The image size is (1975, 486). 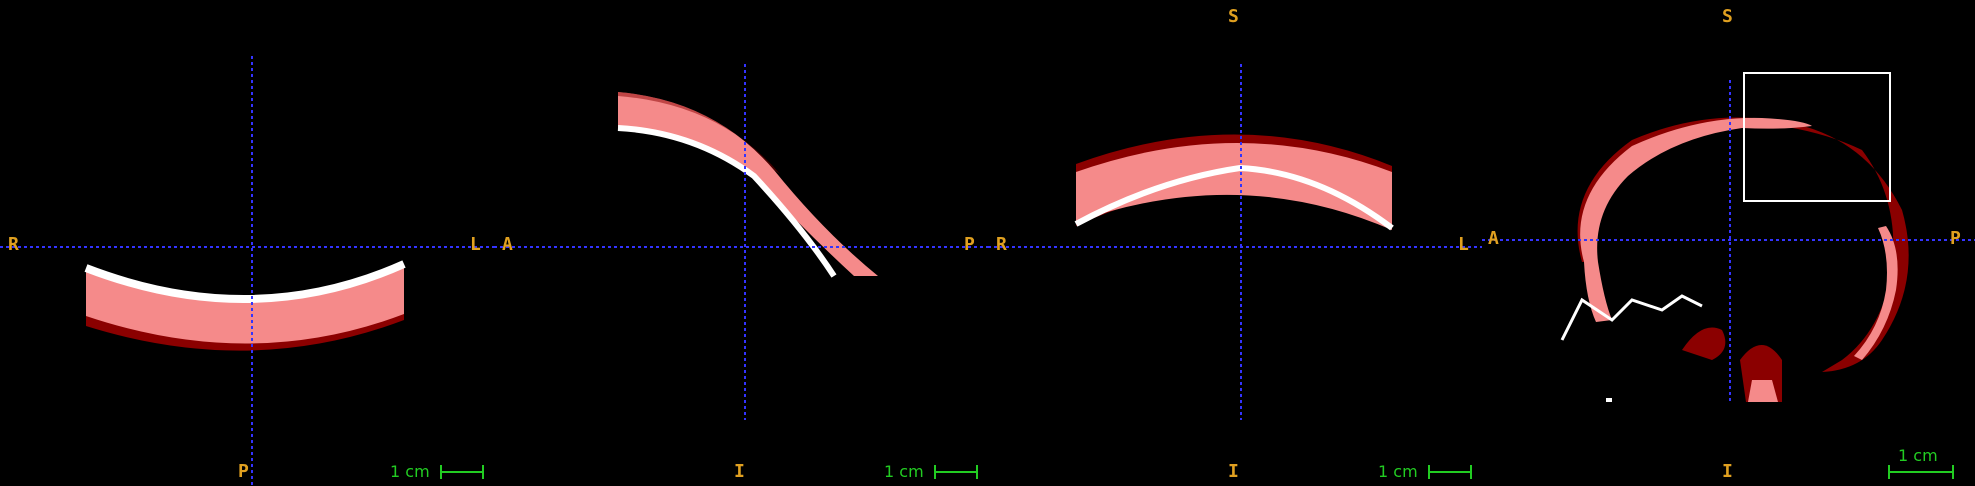 What do you see at coordinates (243, 471) in the screenshot?
I see `orient-label-bottom: P` at bounding box center [243, 471].